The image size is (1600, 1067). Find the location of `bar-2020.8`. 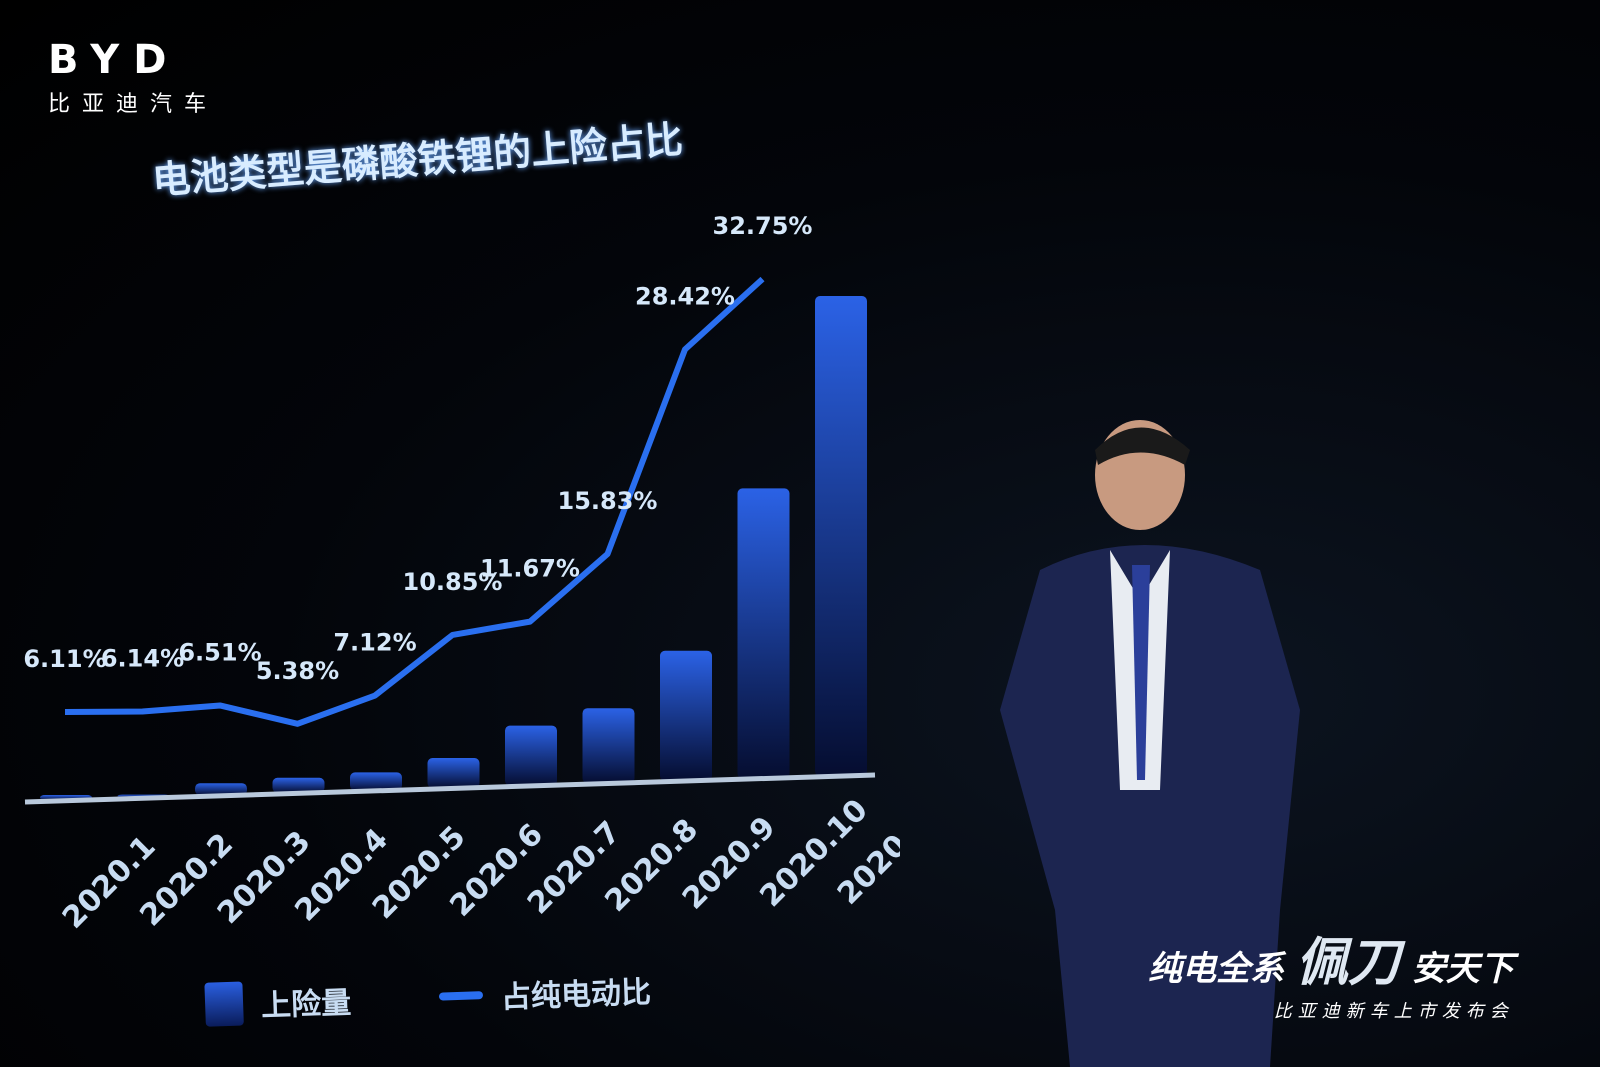

bar-2020.8 is located at coordinates (608, 746).